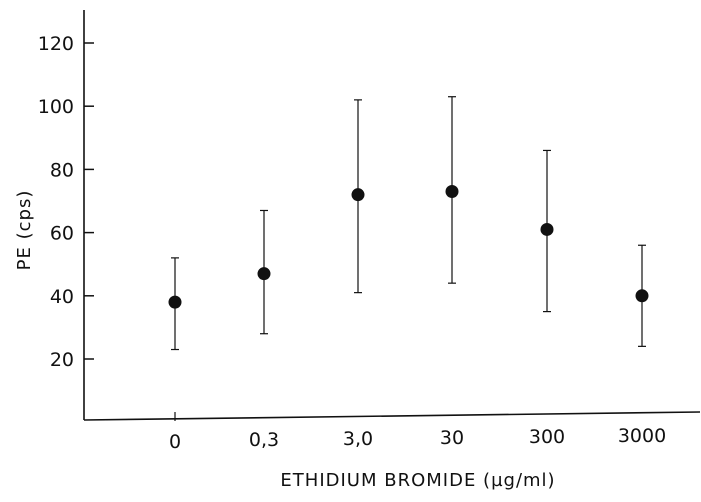 The height and width of the screenshot is (502, 701). I want to click on x-tick-label: 30, so click(452, 438).